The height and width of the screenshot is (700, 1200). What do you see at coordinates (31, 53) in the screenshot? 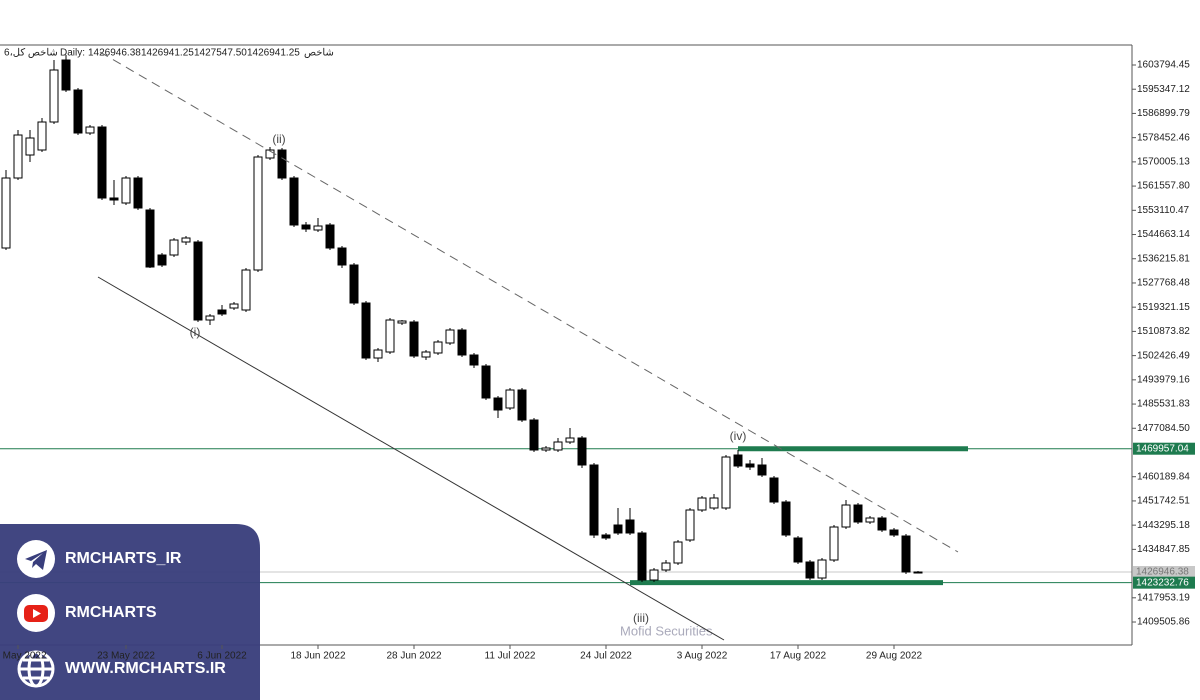
I see `header-symbol: شاخص کل،6` at bounding box center [31, 53].